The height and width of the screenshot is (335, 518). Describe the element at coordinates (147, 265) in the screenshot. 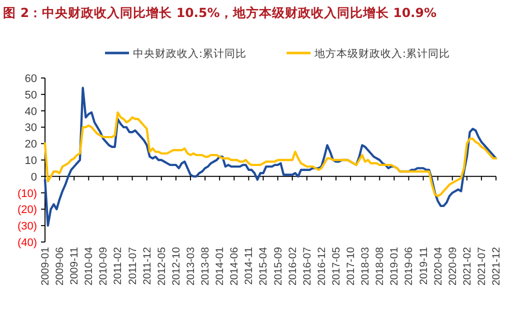

I see `x-tick-label: 2011-12` at that location.